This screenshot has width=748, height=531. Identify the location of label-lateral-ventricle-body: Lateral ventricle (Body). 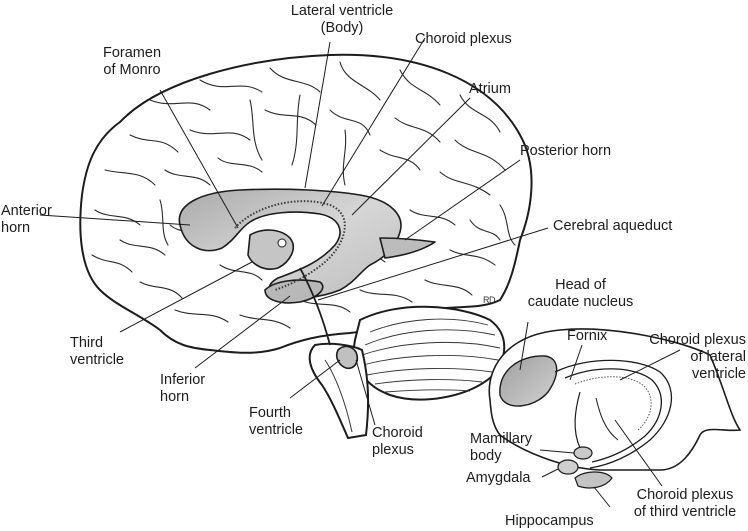
(342, 19).